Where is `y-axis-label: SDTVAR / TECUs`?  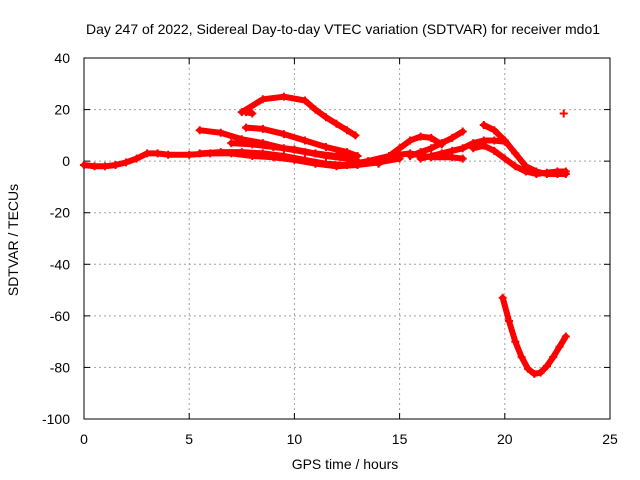 y-axis-label: SDTVAR / TECUs is located at coordinates (13, 240).